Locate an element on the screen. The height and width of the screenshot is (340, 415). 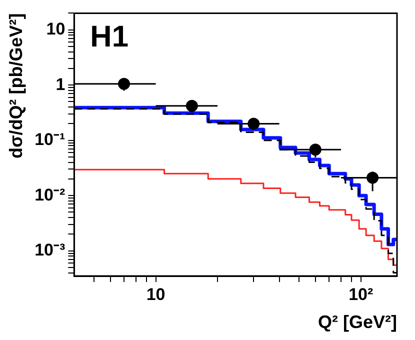
y-tick-label: 10⁻³ is located at coordinates (50, 250).